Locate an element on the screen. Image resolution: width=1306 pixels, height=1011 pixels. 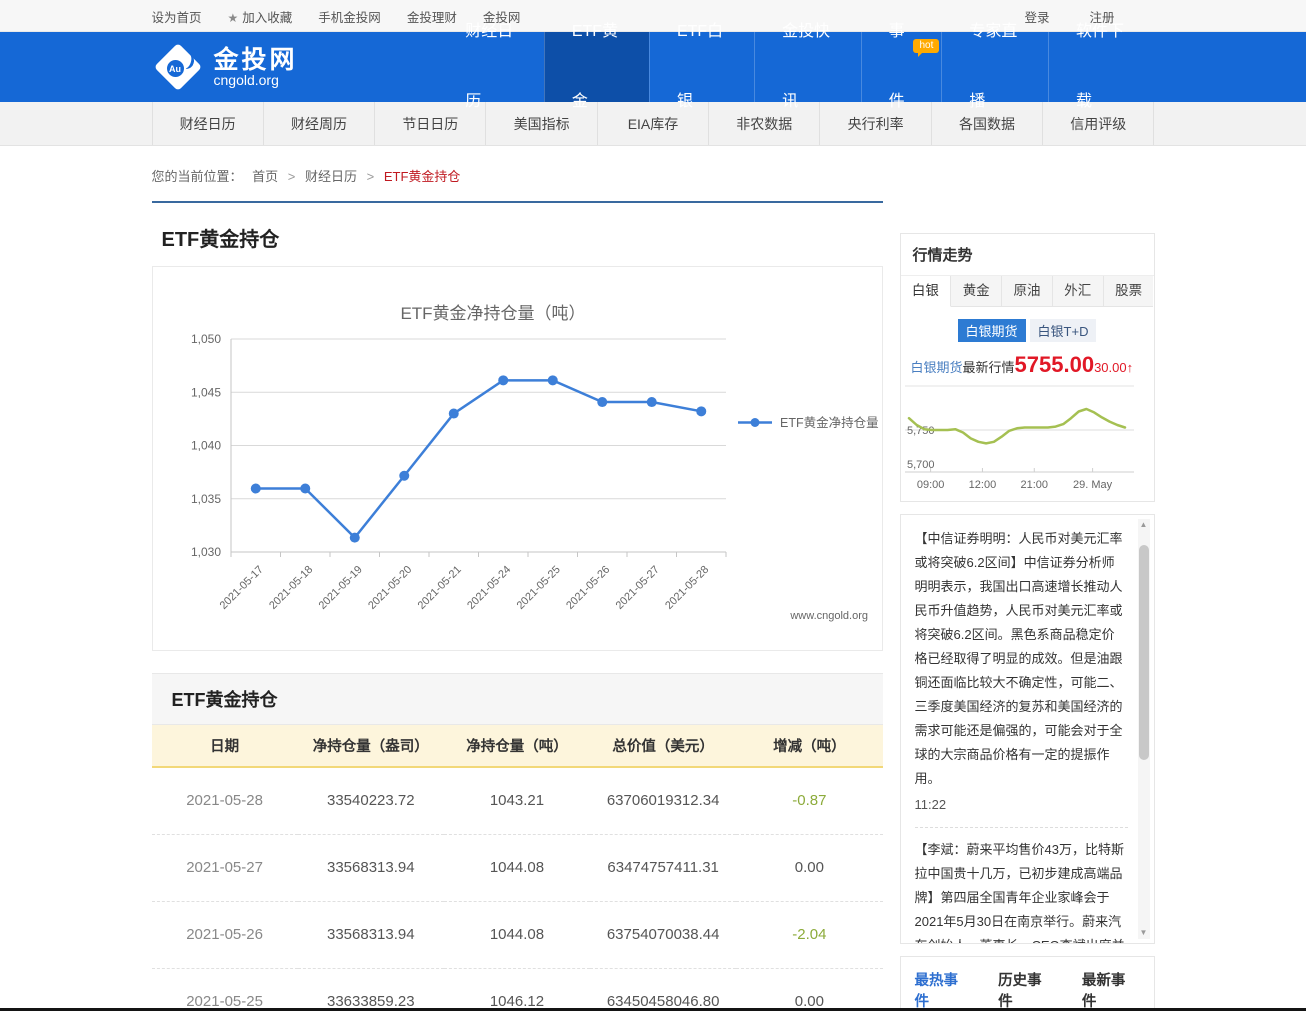
scrollbar-thumb is located at coordinates (1143, 652).